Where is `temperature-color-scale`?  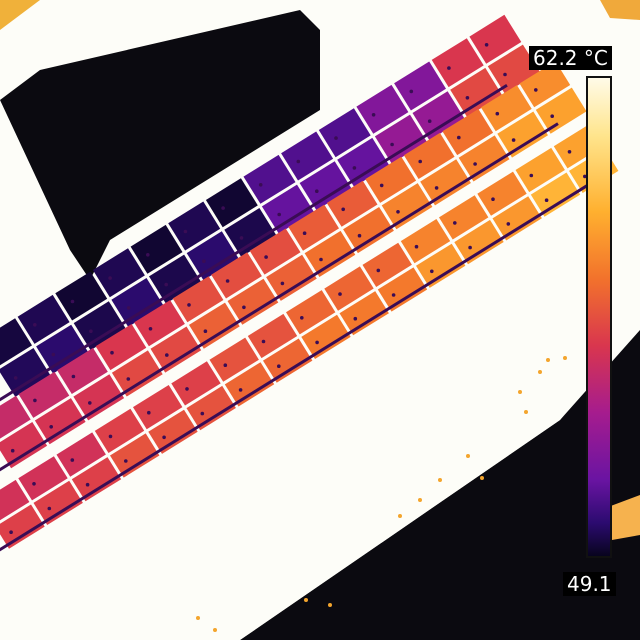 temperature-color-scale is located at coordinates (599, 317).